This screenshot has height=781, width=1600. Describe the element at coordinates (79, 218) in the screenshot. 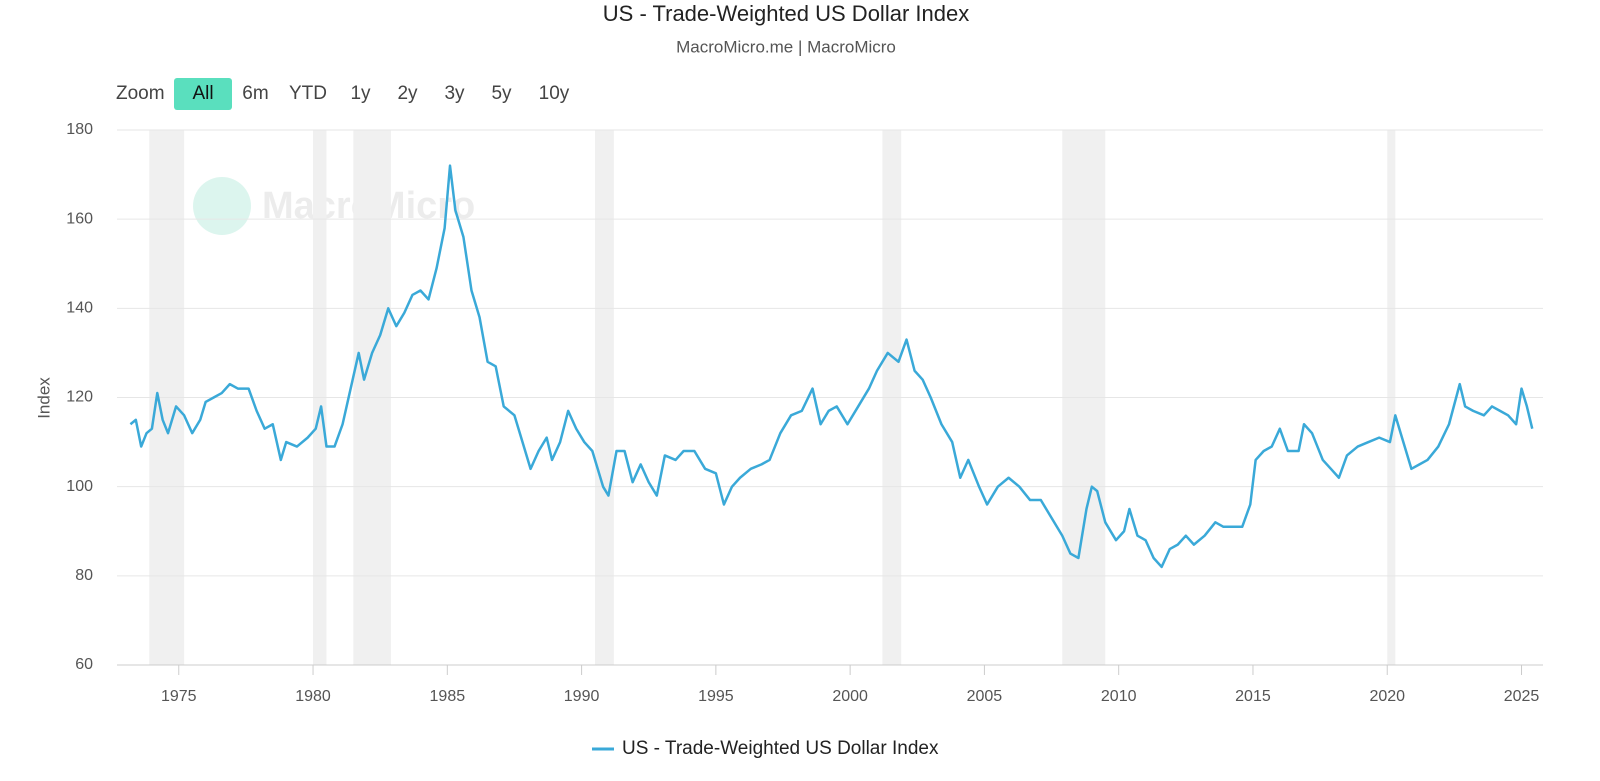

I see `y-tick-label: 160` at that location.